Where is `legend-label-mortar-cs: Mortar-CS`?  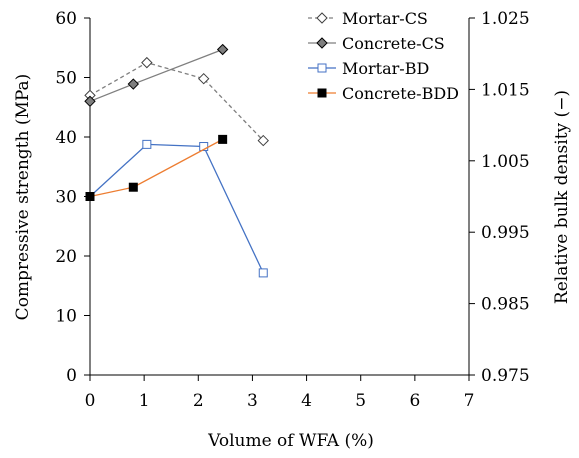
legend-label-mortar-cs: Mortar-CS is located at coordinates (385, 18).